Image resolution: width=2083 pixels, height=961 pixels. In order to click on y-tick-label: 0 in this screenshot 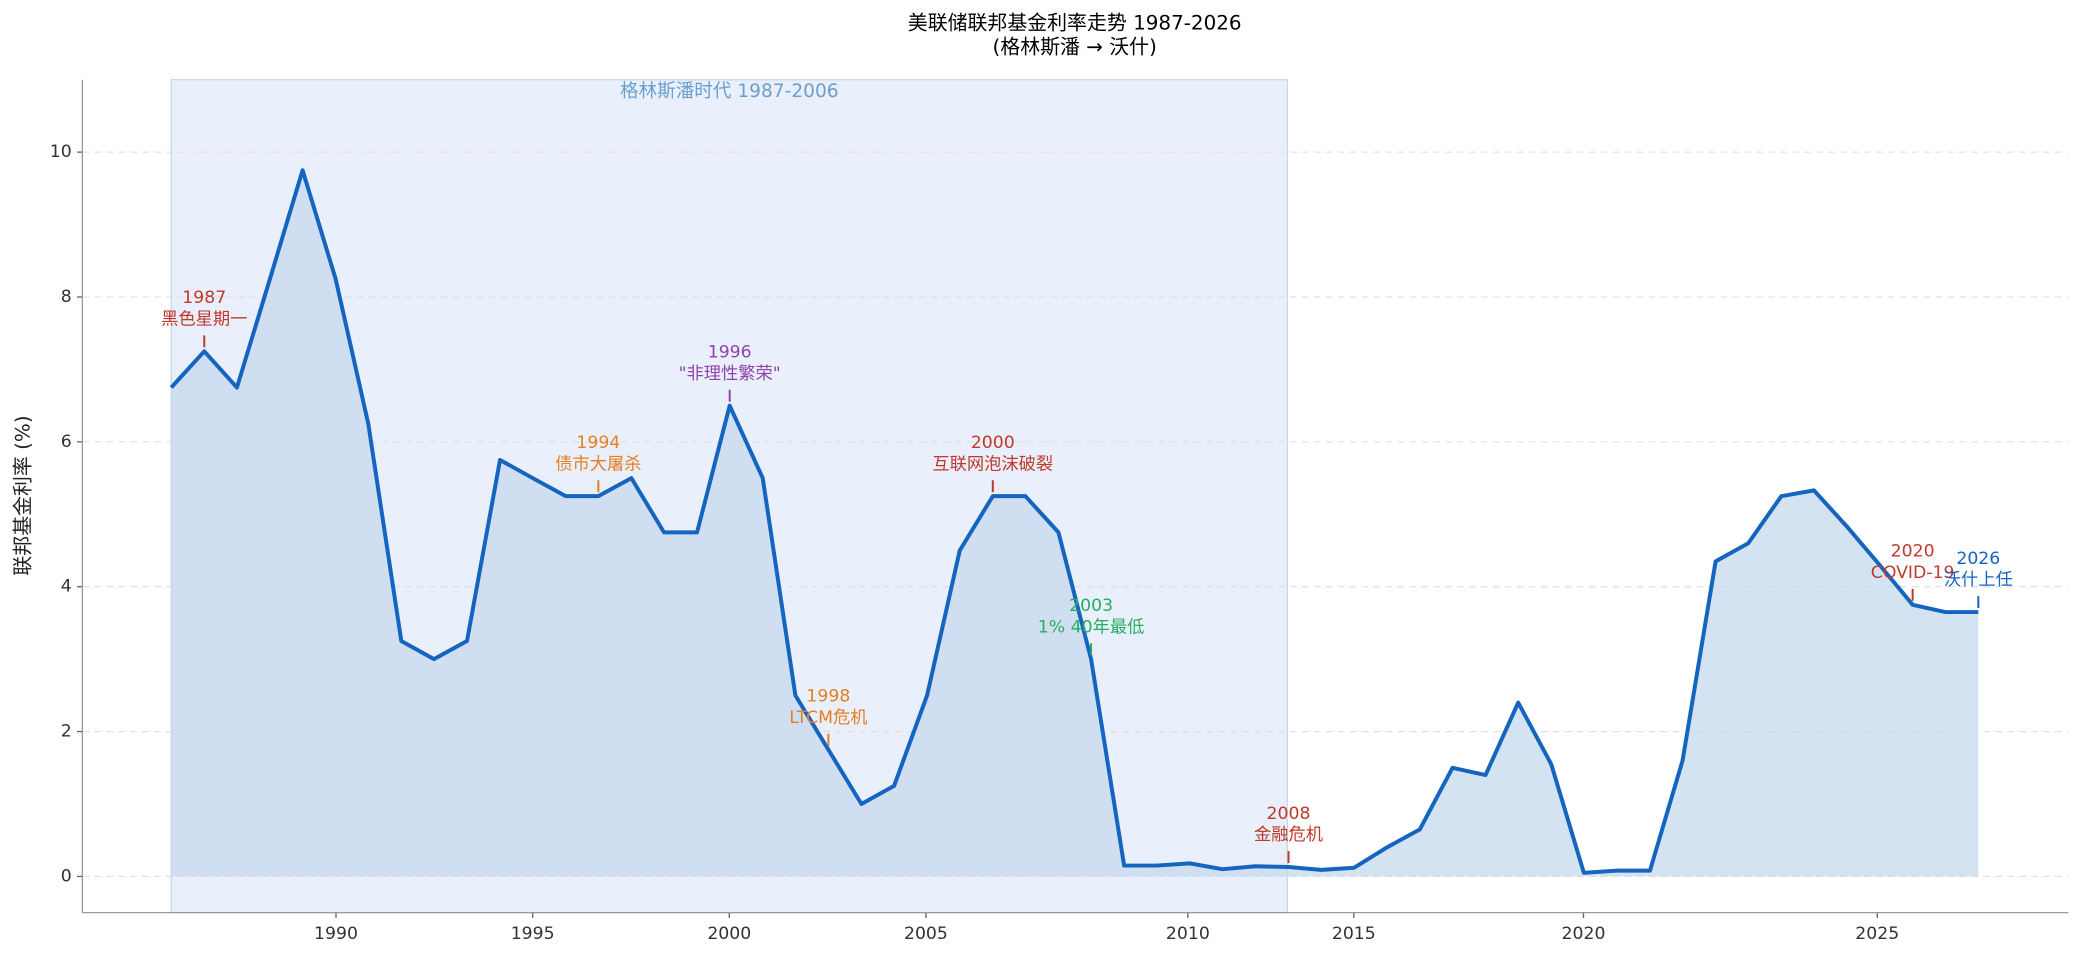, I will do `click(66, 876)`.